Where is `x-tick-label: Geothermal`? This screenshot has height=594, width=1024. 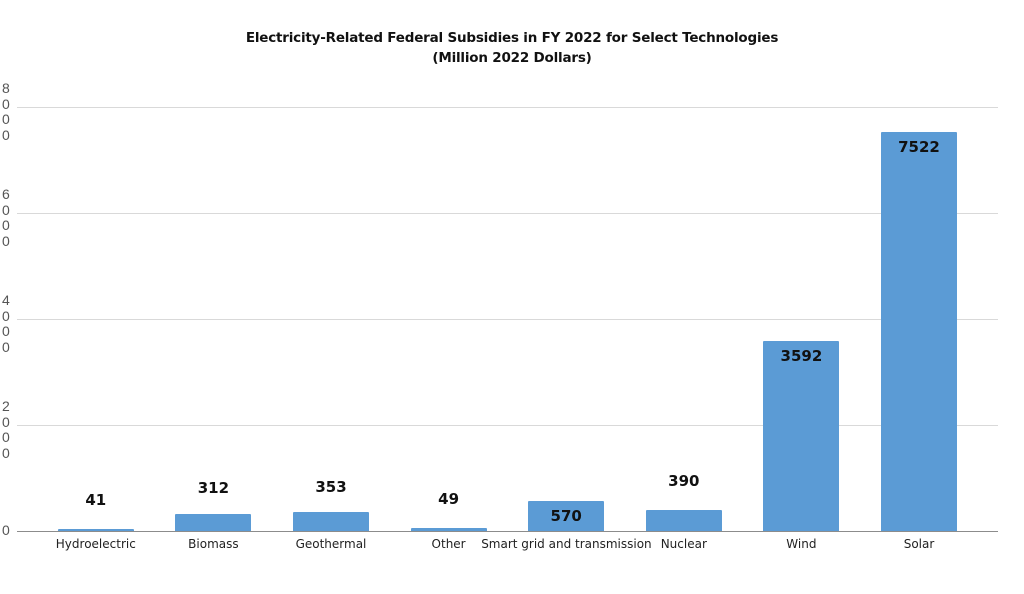 x-tick-label: Geothermal is located at coordinates (331, 544).